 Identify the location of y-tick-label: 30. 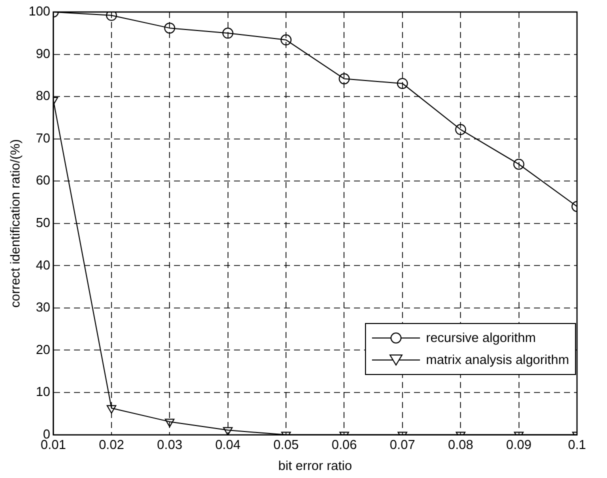
(43, 307).